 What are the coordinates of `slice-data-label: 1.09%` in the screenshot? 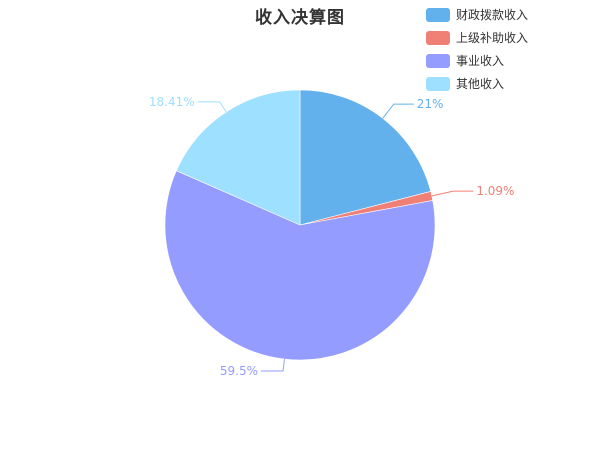 It's located at (495, 191).